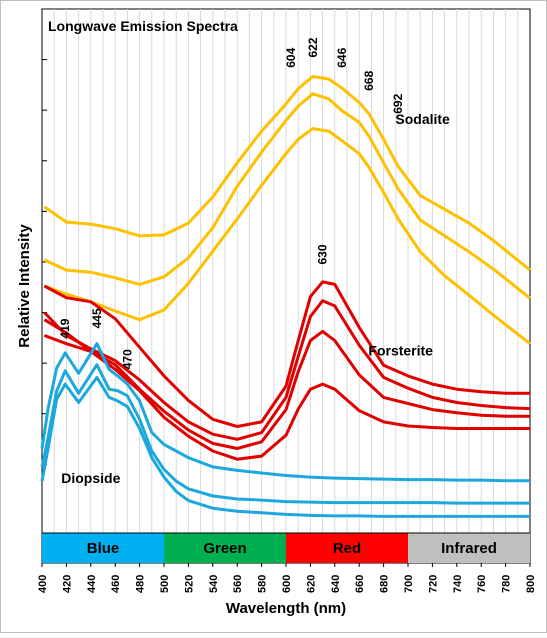 The width and height of the screenshot is (547, 638). Describe the element at coordinates (165, 584) in the screenshot. I see `x-tick-label: 500` at that location.